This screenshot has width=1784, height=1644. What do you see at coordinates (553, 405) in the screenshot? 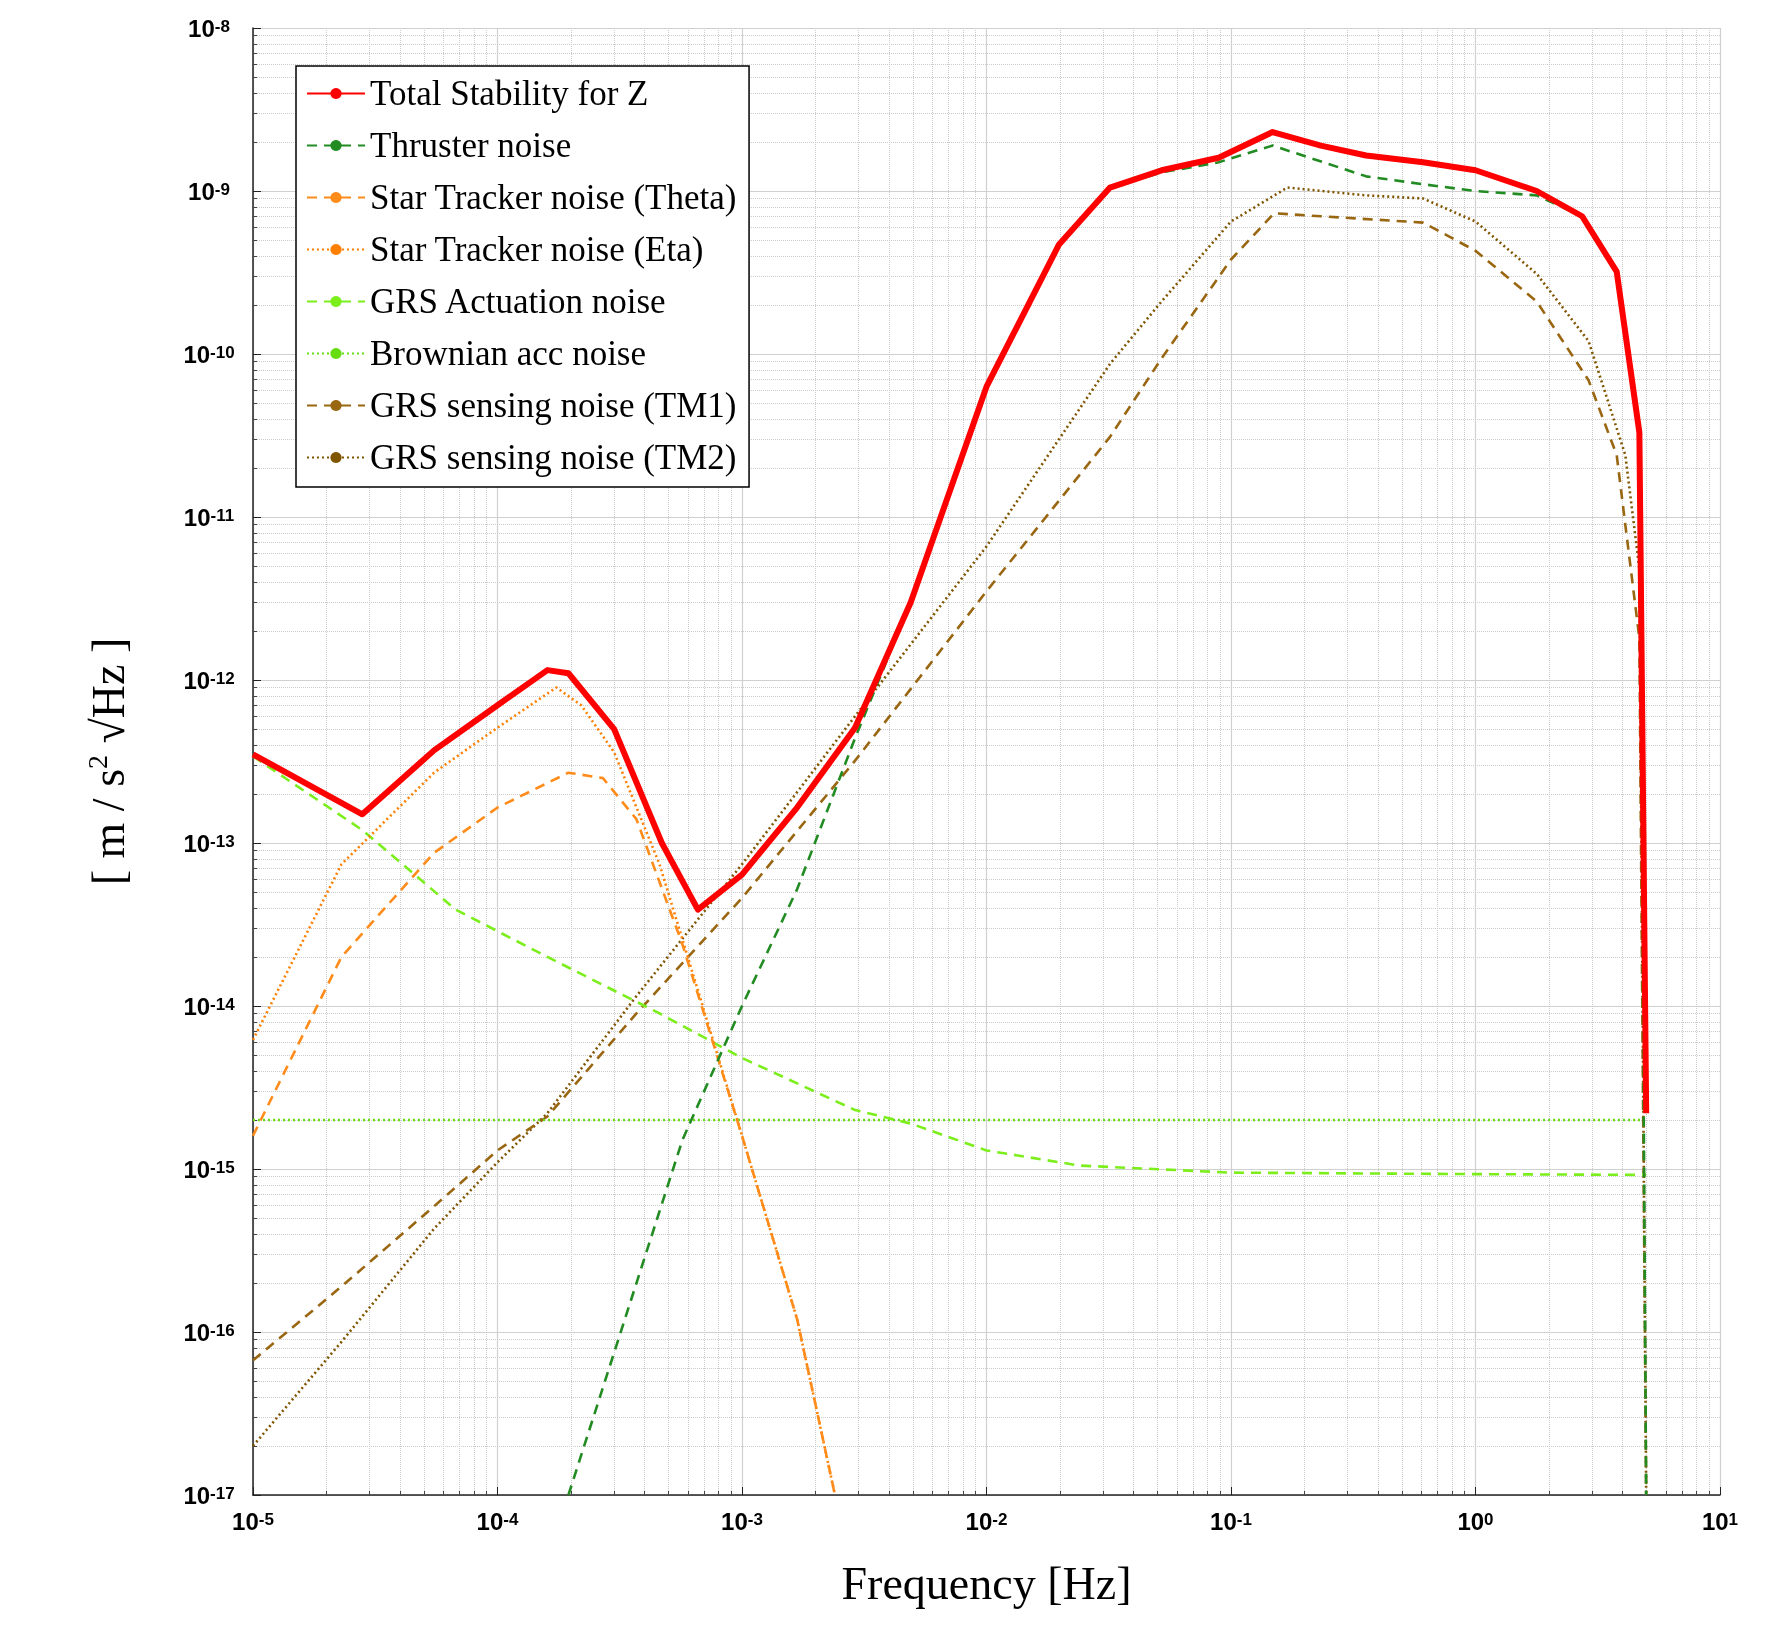
I see `legend-label: GRS sensing noise (TM1)` at bounding box center [553, 405].